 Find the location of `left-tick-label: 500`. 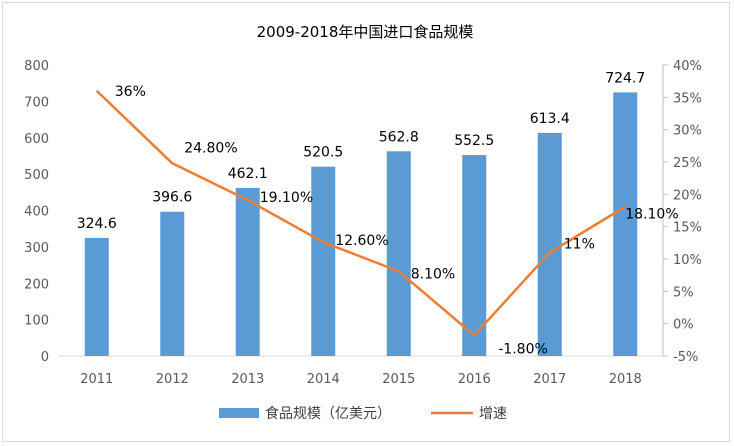

left-tick-label: 500 is located at coordinates (36, 175).